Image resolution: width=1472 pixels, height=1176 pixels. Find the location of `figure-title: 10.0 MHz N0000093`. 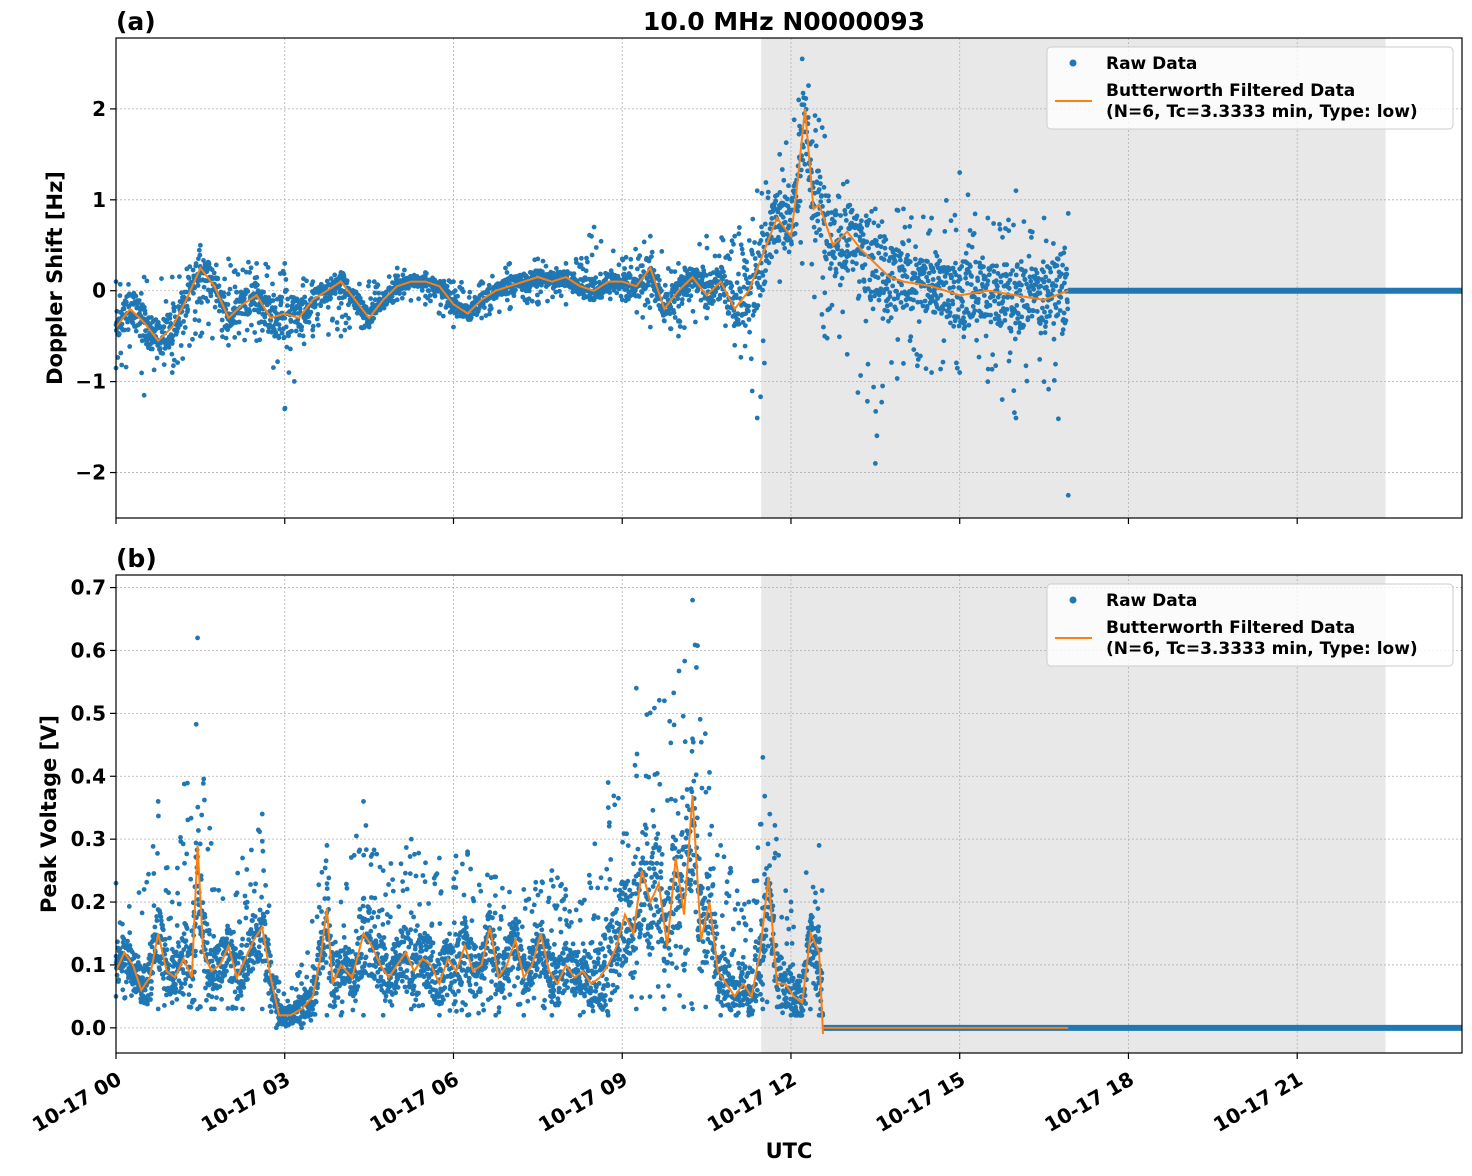

figure-title: 10.0 MHz N0000093 is located at coordinates (784, 21).